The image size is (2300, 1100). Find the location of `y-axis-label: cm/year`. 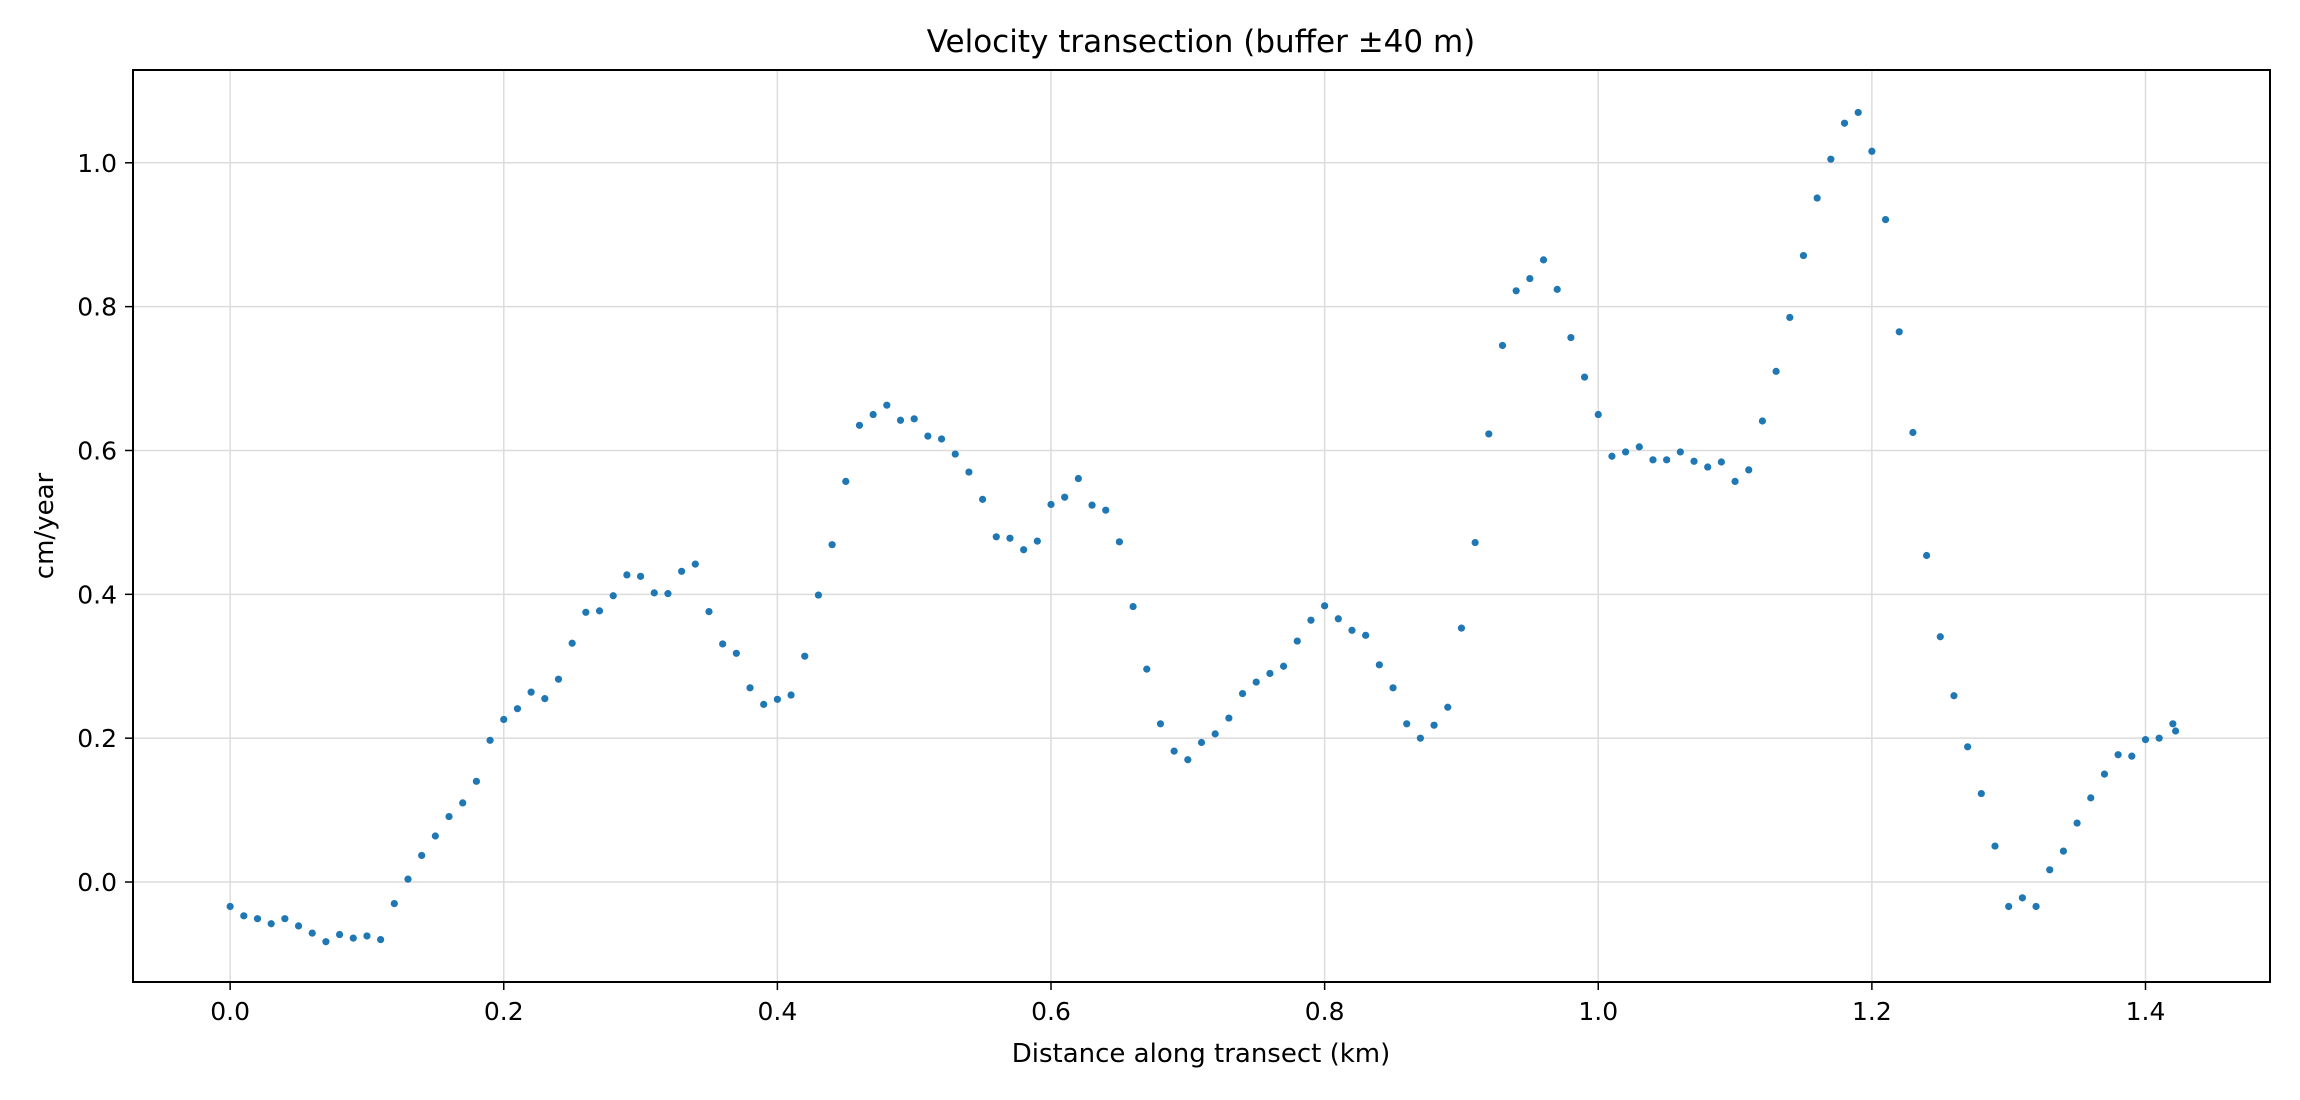

y-axis-label: cm/year is located at coordinates (45, 525).